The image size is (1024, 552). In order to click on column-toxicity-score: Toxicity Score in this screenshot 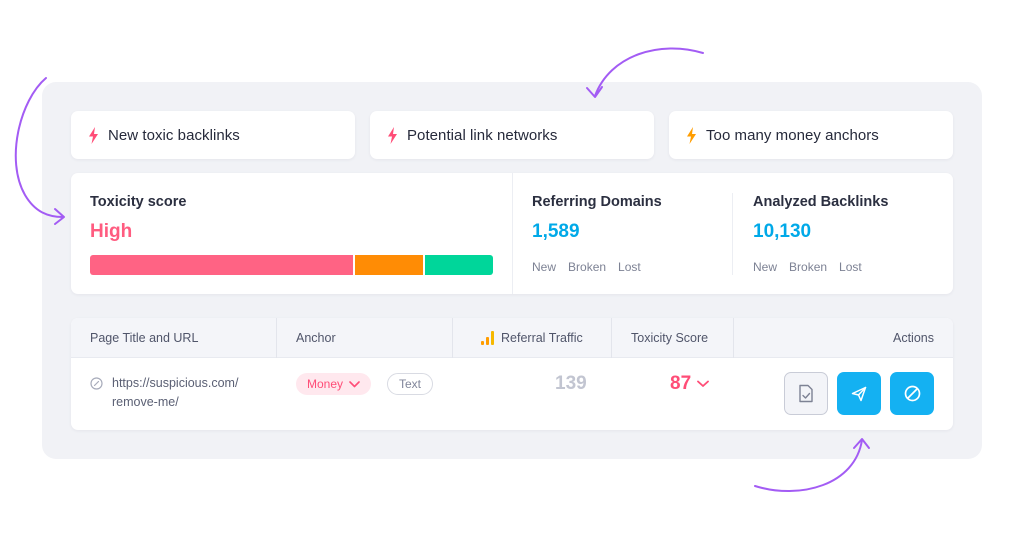, I will do `click(670, 338)`.